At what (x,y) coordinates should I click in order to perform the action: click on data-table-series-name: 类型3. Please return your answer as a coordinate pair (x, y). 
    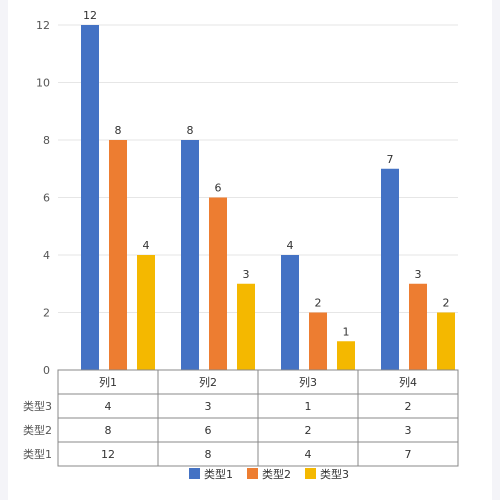
    Looking at the image, I should click on (37, 406).